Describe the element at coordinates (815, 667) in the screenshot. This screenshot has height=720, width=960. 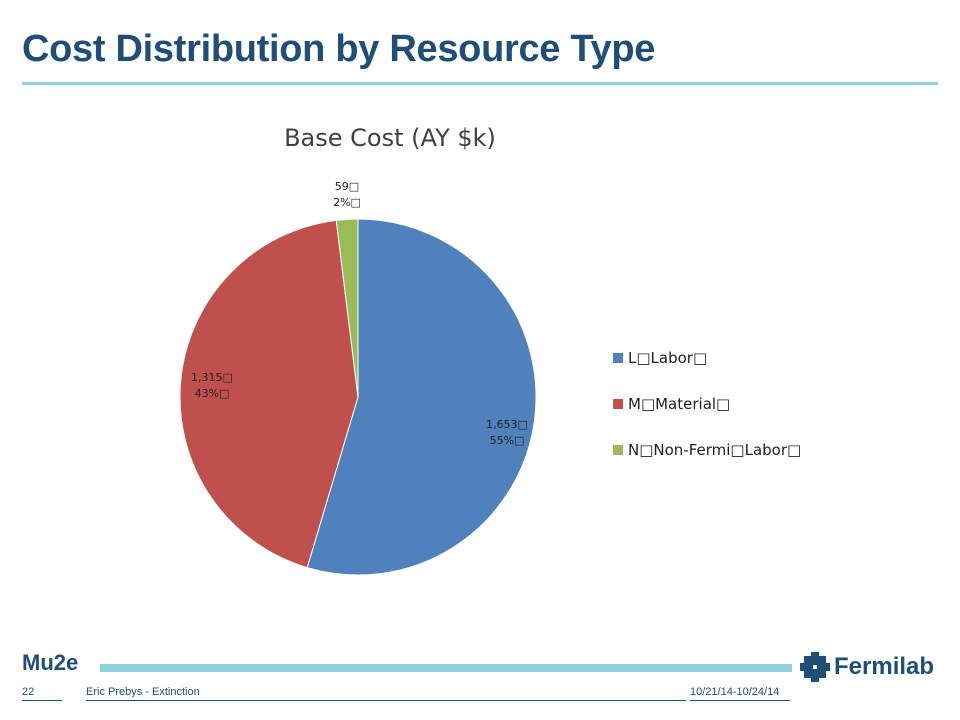
I see `fermilab-icon` at that location.